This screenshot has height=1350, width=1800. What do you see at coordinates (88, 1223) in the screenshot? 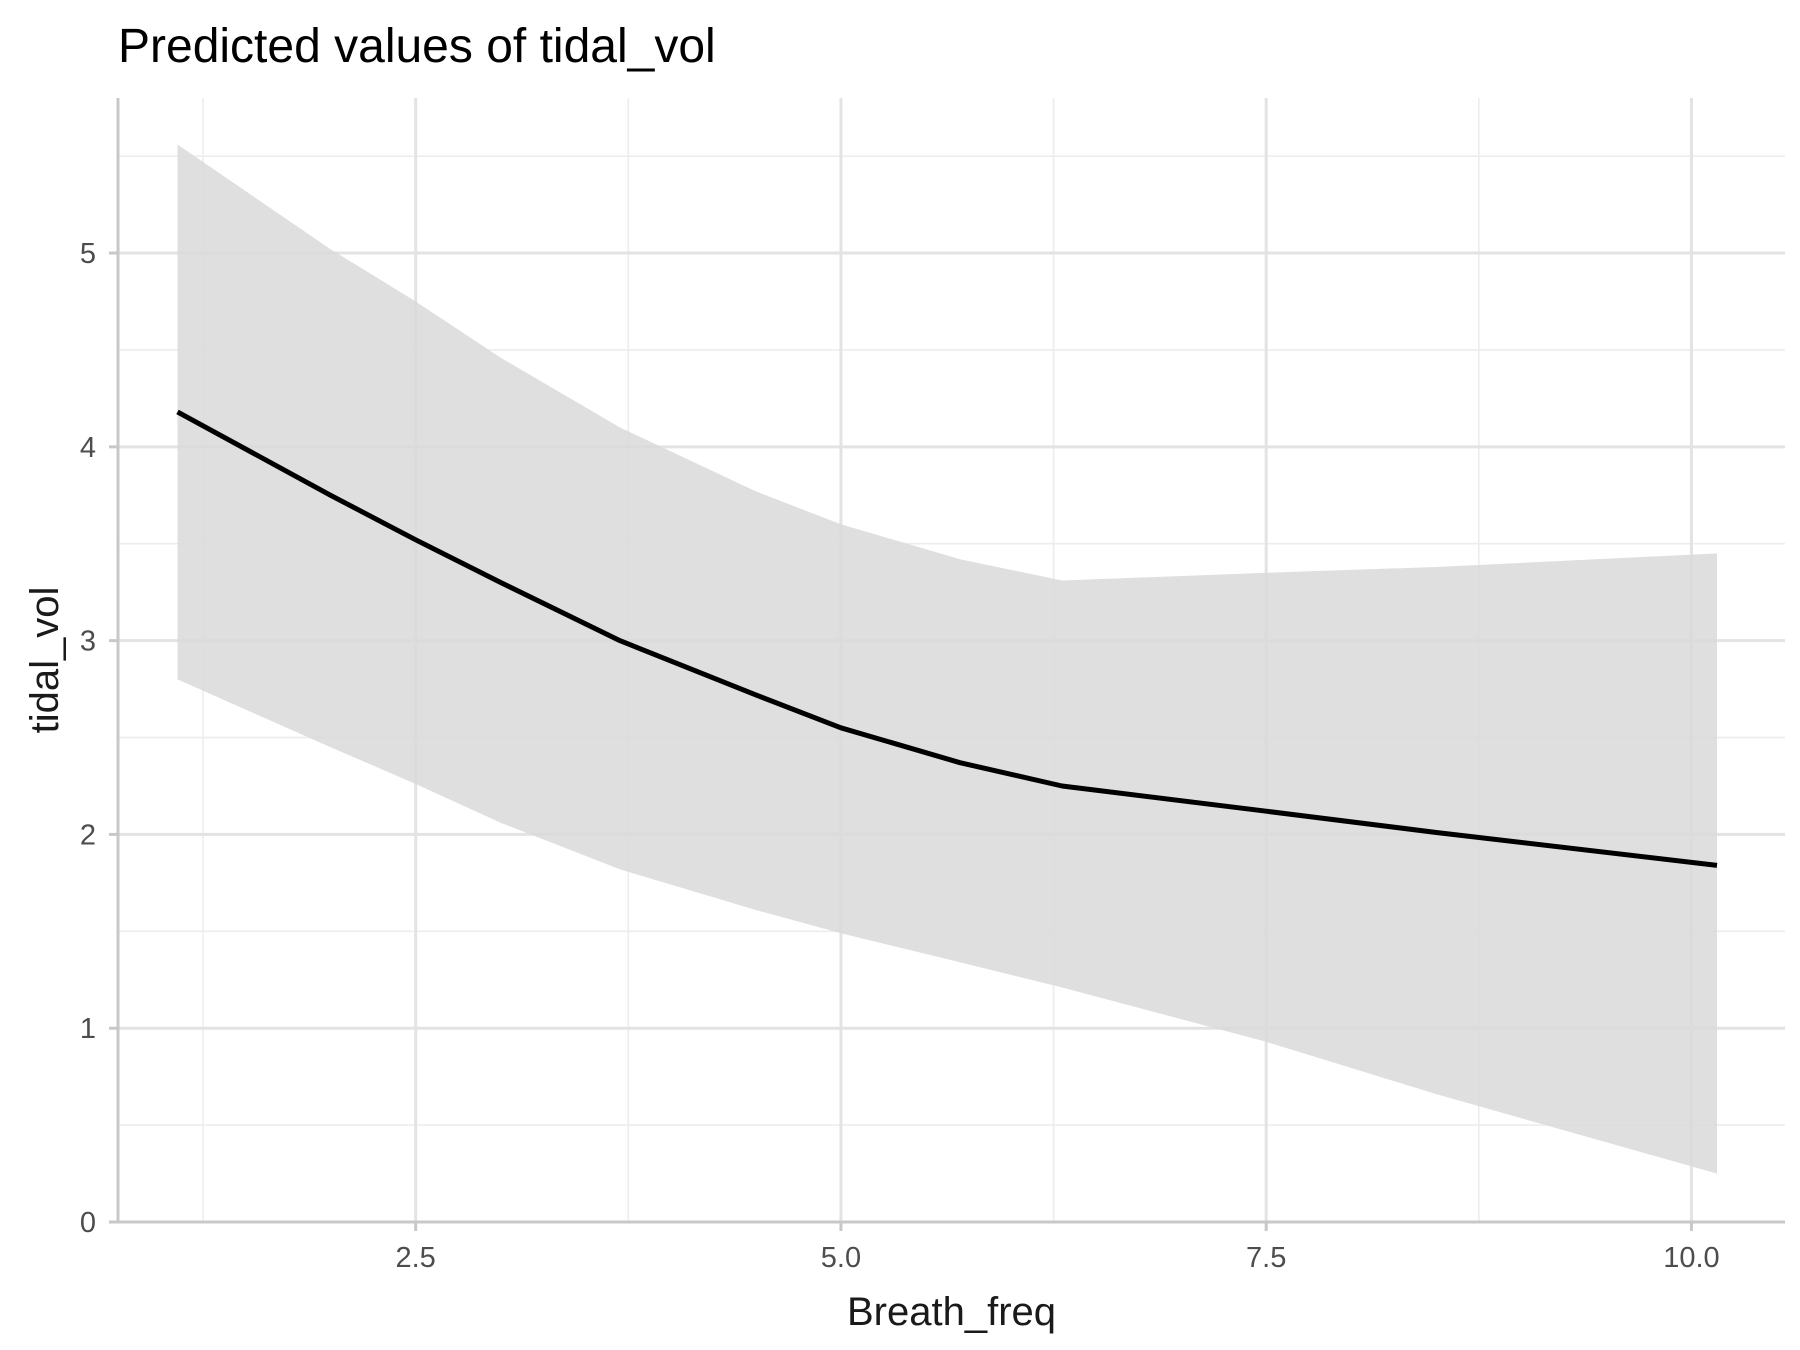
I see `y-tick-label: 0` at bounding box center [88, 1223].